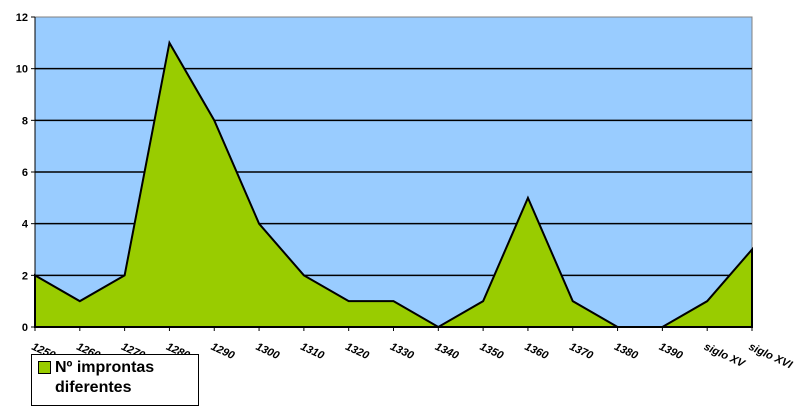  I want to click on y-axis-ticks: 0 2 4 6 8 10 12, so click(25, 173).